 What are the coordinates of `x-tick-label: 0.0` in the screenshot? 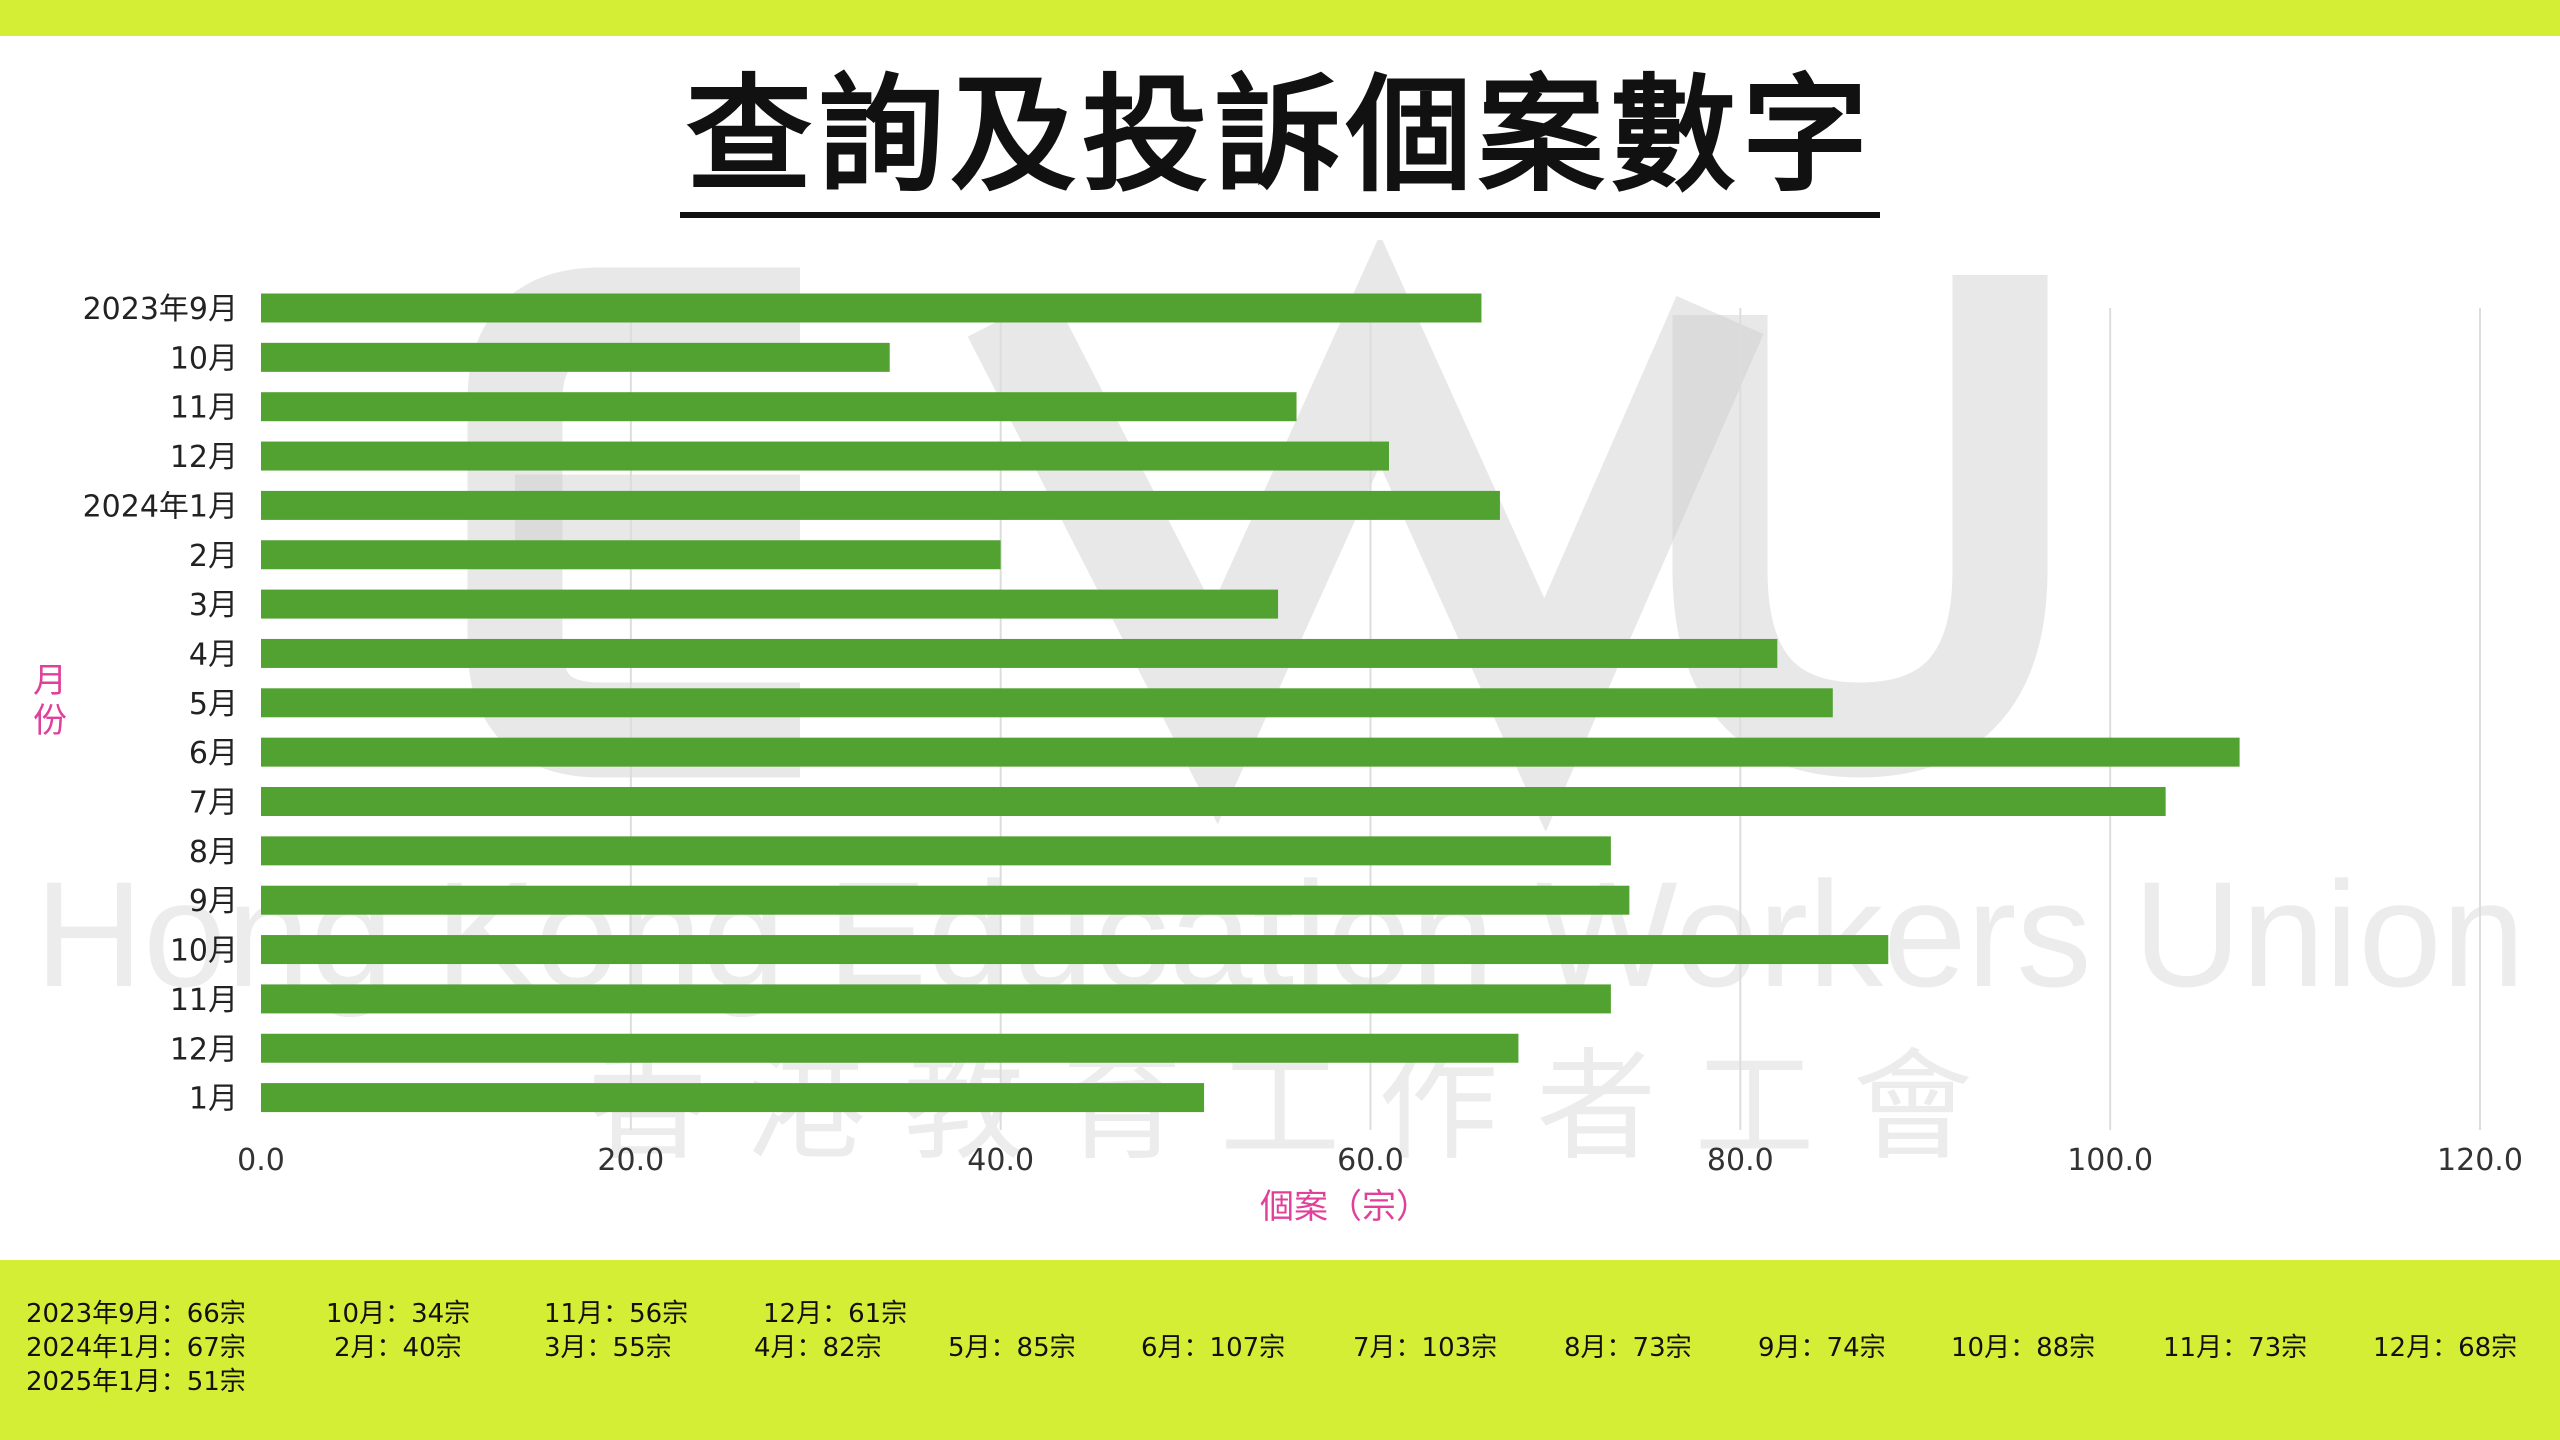 It's located at (261, 1160).